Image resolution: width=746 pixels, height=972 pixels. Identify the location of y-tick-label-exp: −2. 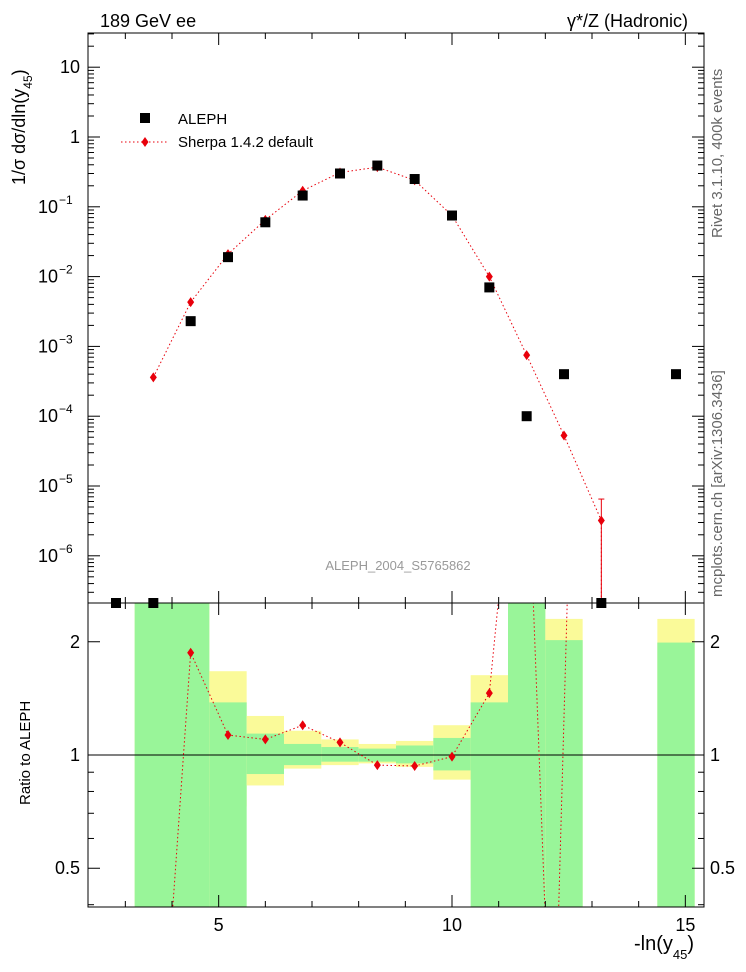
(66, 270).